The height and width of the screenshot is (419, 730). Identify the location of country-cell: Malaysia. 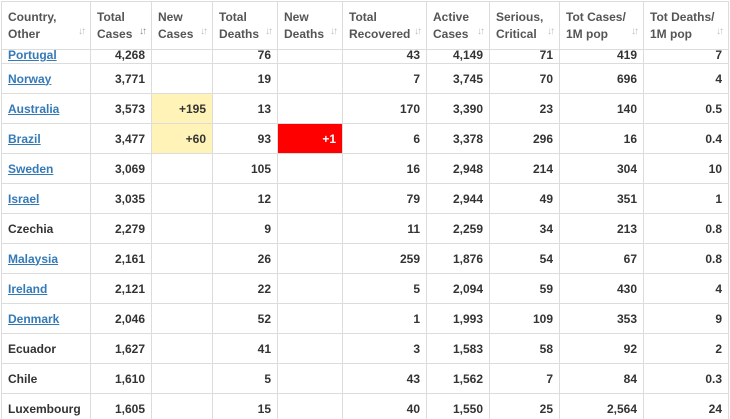
(46, 258).